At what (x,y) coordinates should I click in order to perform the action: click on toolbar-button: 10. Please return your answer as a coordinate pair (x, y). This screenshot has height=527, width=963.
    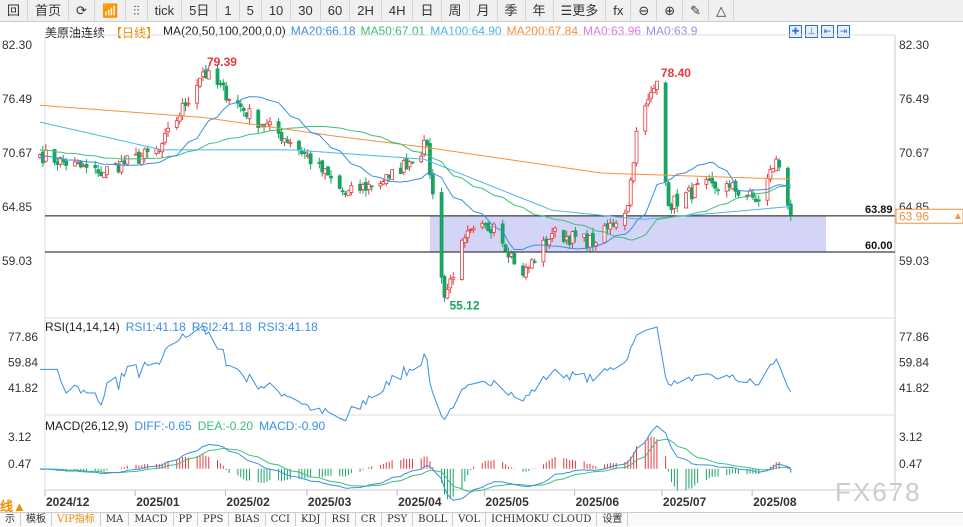
    Looking at the image, I should click on (277, 11).